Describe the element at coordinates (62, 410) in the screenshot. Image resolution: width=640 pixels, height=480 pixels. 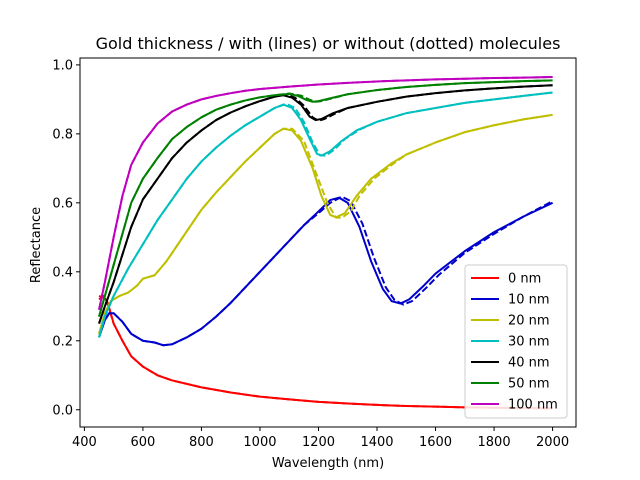
I see `y-tick-label: 0.0` at that location.